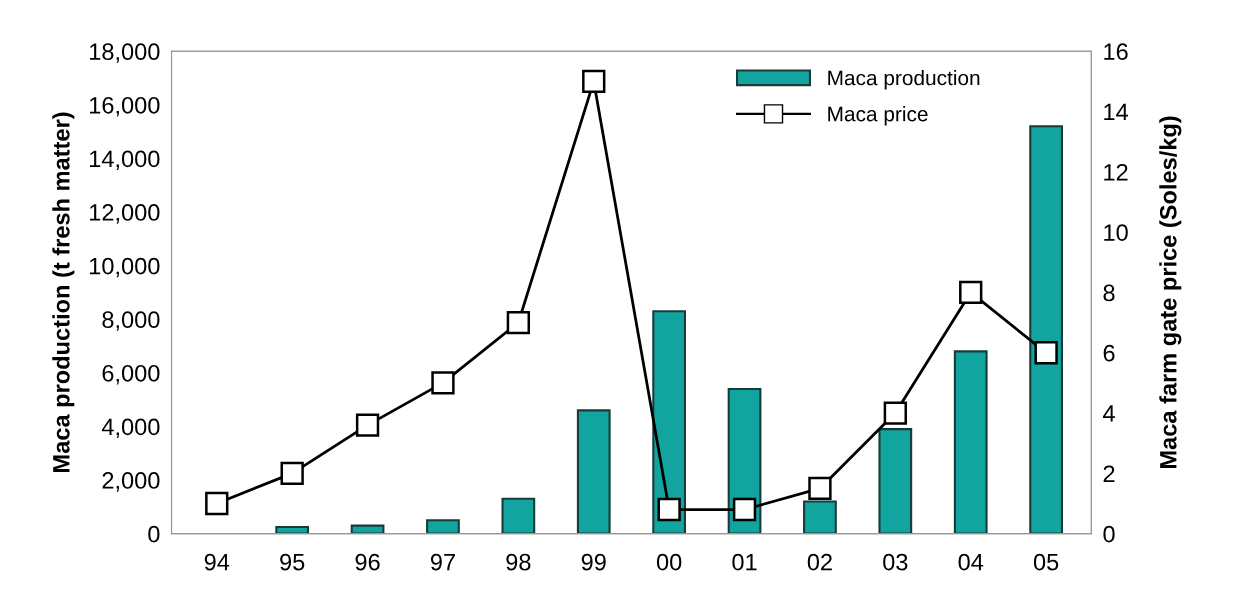 The height and width of the screenshot is (603, 1243). What do you see at coordinates (125, 106) in the screenshot?
I see `y-tick-label: 16,000` at bounding box center [125, 106].